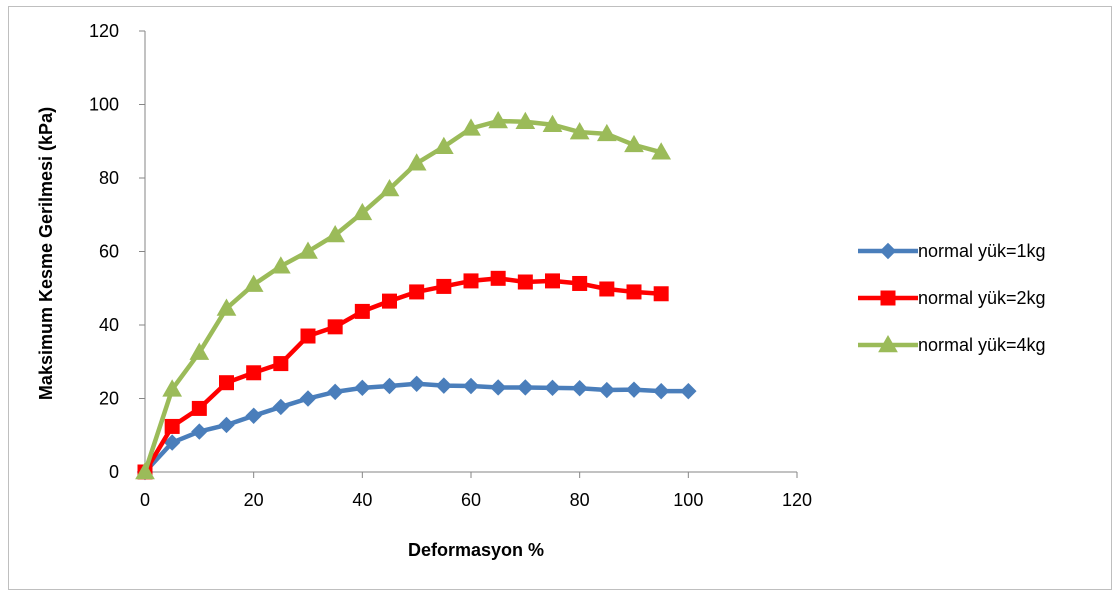 This screenshot has height=596, width=1120. Describe the element at coordinates (104, 105) in the screenshot. I see `y-tick-label: 100` at that location.